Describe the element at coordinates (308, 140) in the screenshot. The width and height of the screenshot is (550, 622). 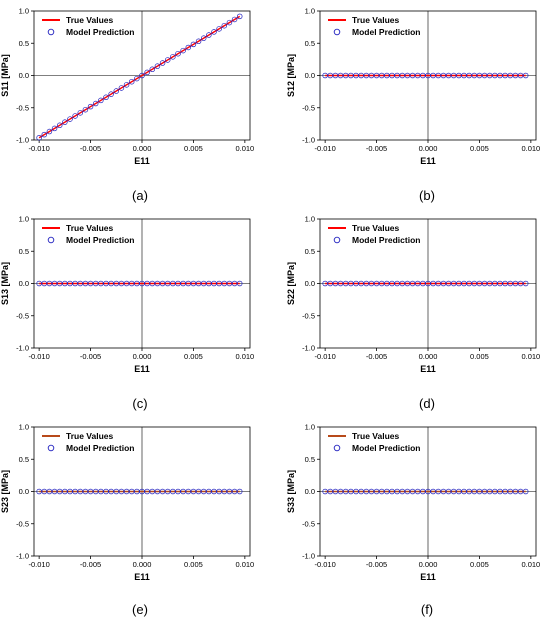
I see `panel-b-ytick-label: -1.0` at that location.